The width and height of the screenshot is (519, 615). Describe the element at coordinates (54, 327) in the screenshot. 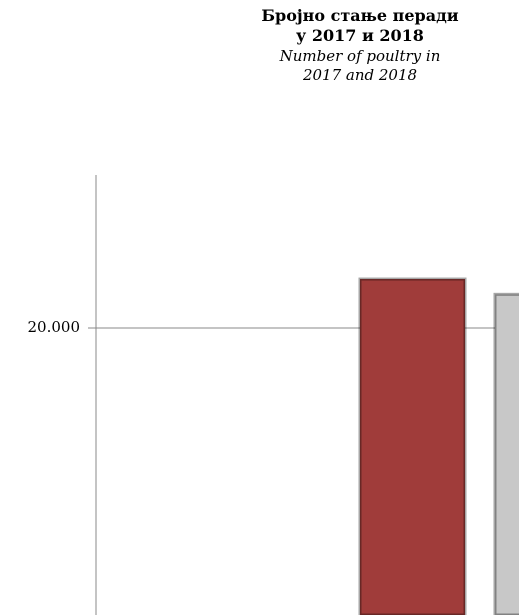

I see `y-tick-label: 20.000` at that location.